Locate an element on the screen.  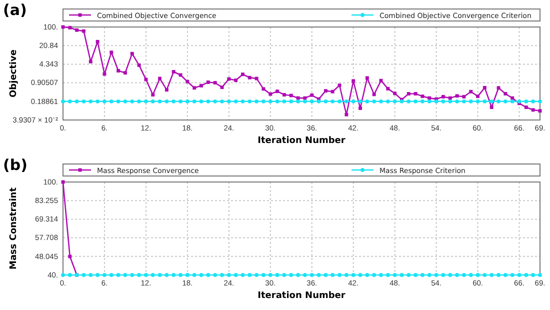
chart-title: (a) is located at coordinates (15, 10).